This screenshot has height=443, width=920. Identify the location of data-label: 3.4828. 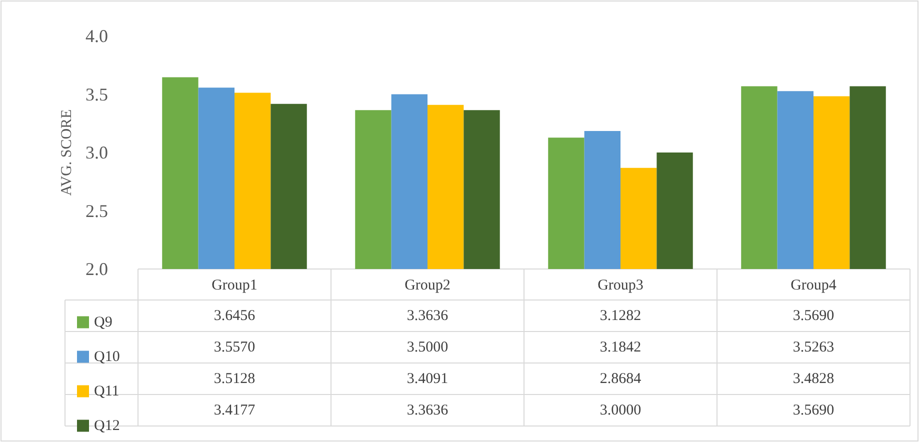
(813, 378).